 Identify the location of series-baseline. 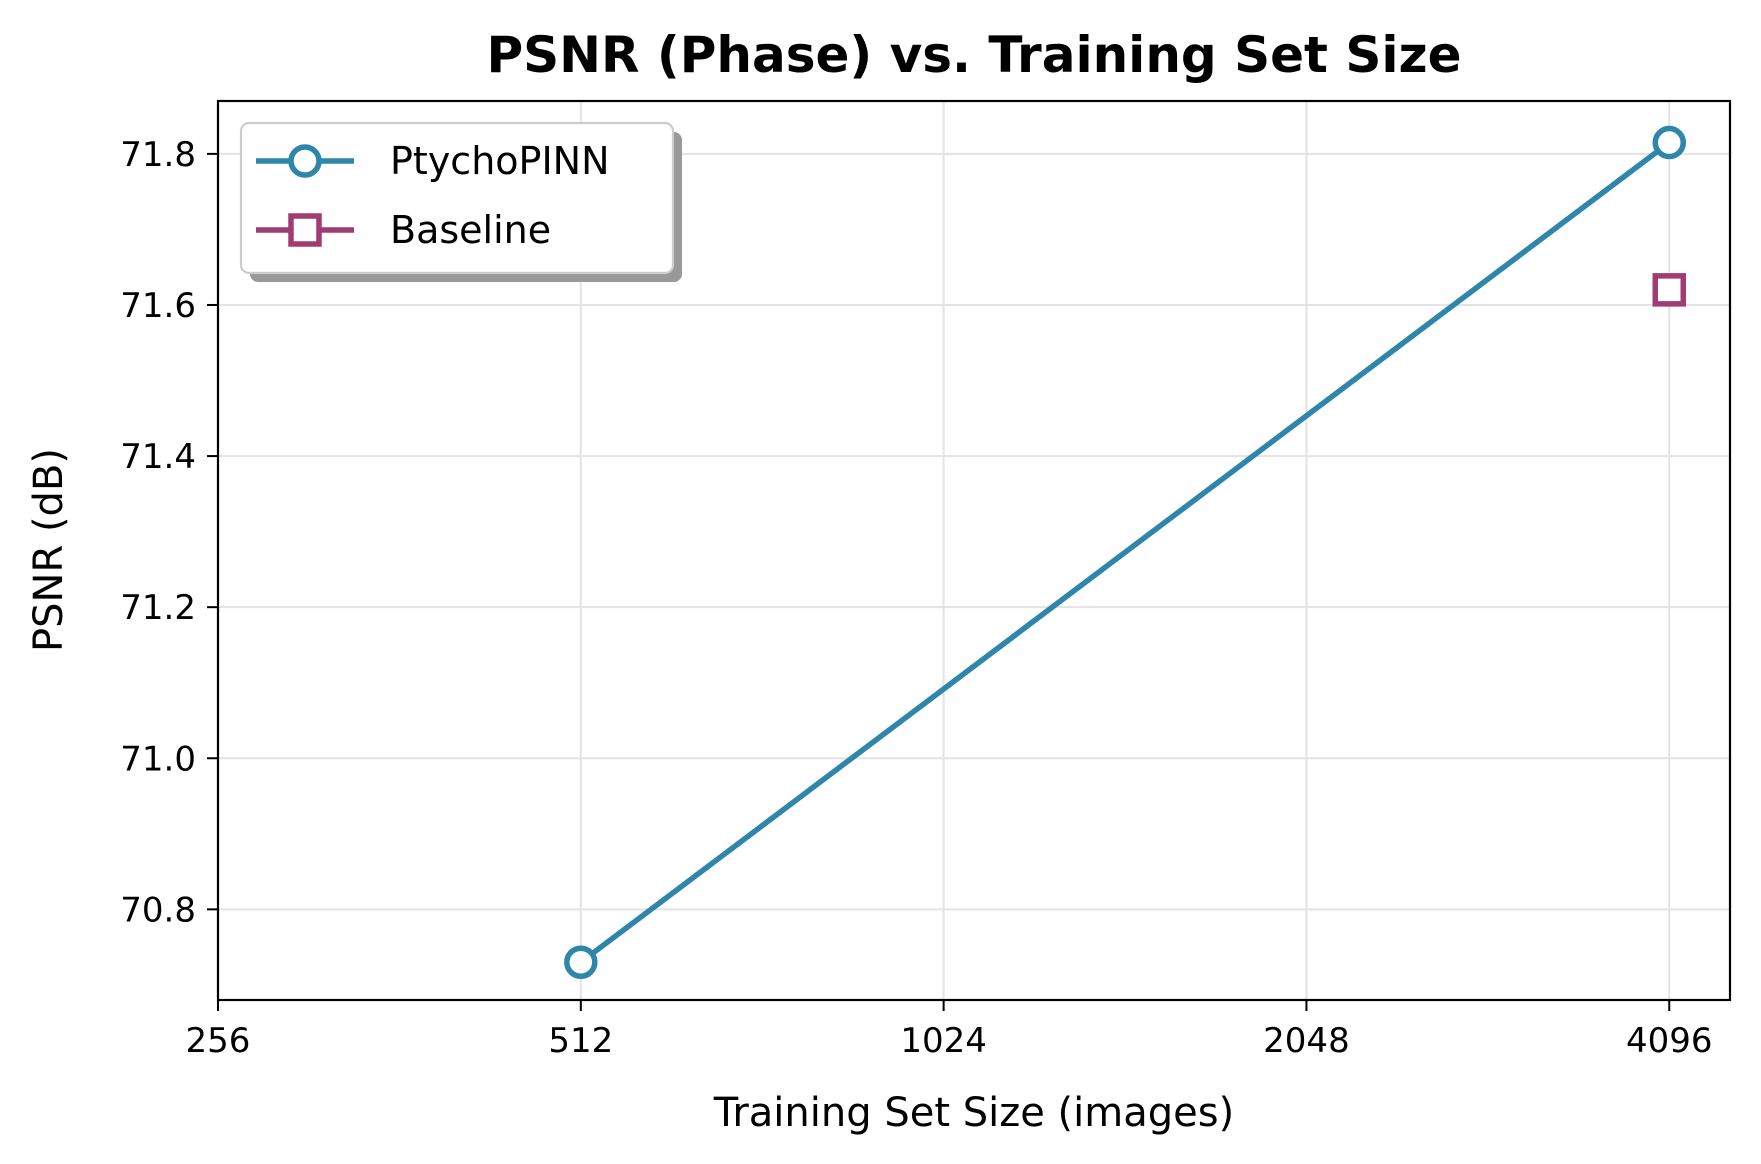
(1669, 290).